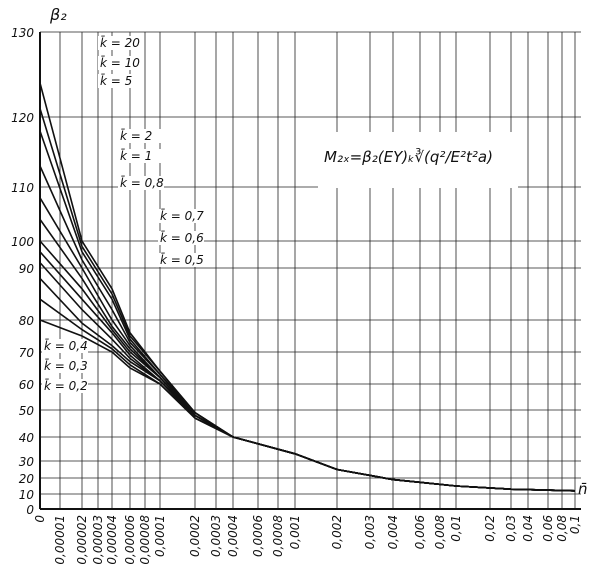  What do you see at coordinates (22, 118) in the screenshot?
I see `y-tick-label: 120` at bounding box center [22, 118].